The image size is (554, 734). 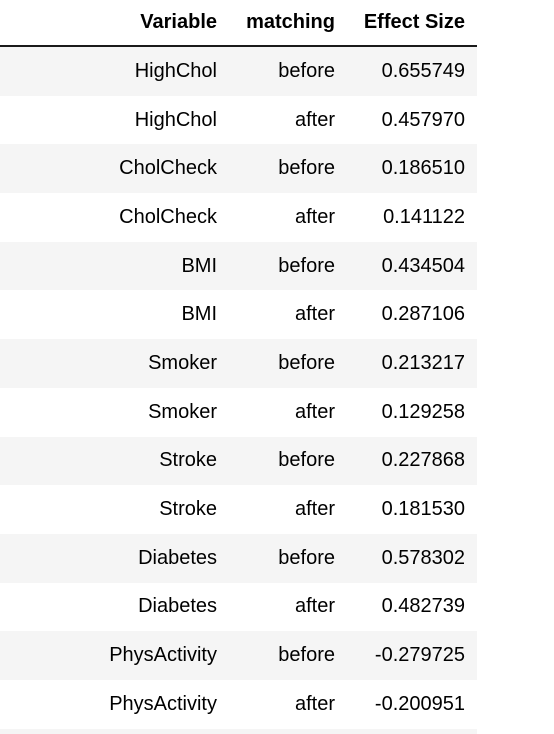 I want to click on table-row: BMI before 0.434504, so click(x=238, y=266).